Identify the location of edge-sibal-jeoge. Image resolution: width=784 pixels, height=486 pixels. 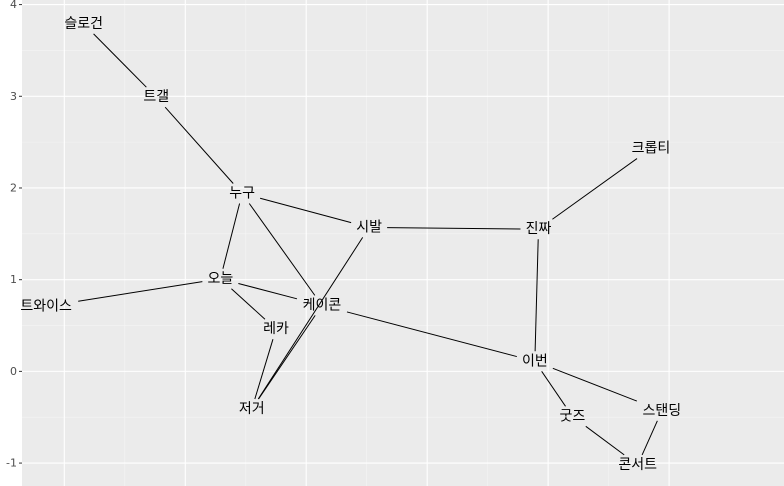
(310, 318).